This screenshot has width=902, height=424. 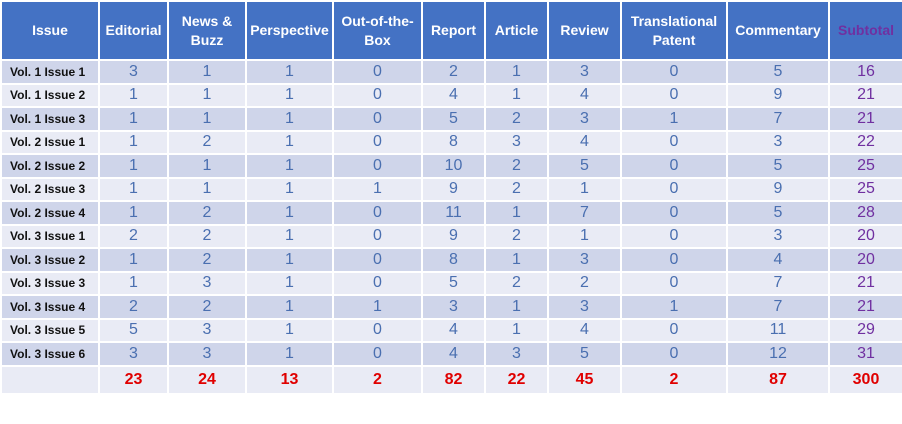 What do you see at coordinates (377, 30) in the screenshot?
I see `column-header: Out-of-the-Box` at bounding box center [377, 30].